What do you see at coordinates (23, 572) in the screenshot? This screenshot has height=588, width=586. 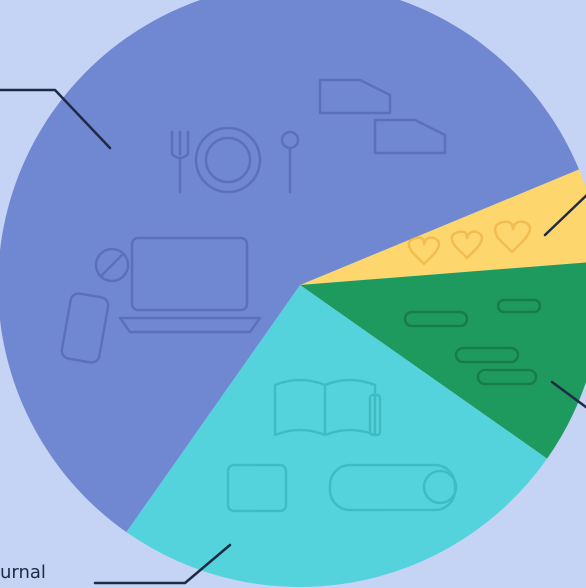 I see `slice-label: urnal` at bounding box center [23, 572].